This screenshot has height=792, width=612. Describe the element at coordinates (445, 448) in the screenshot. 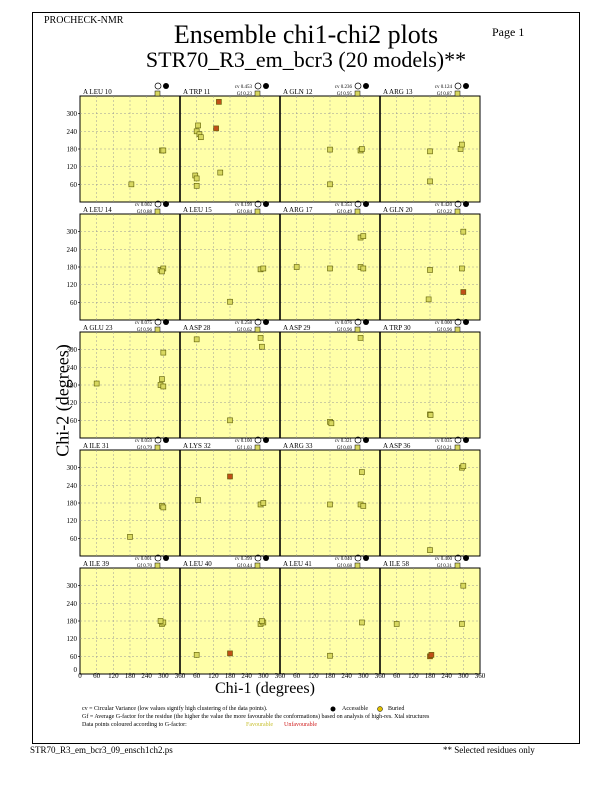

I see `gf-value: Gf 0.21` at that location.